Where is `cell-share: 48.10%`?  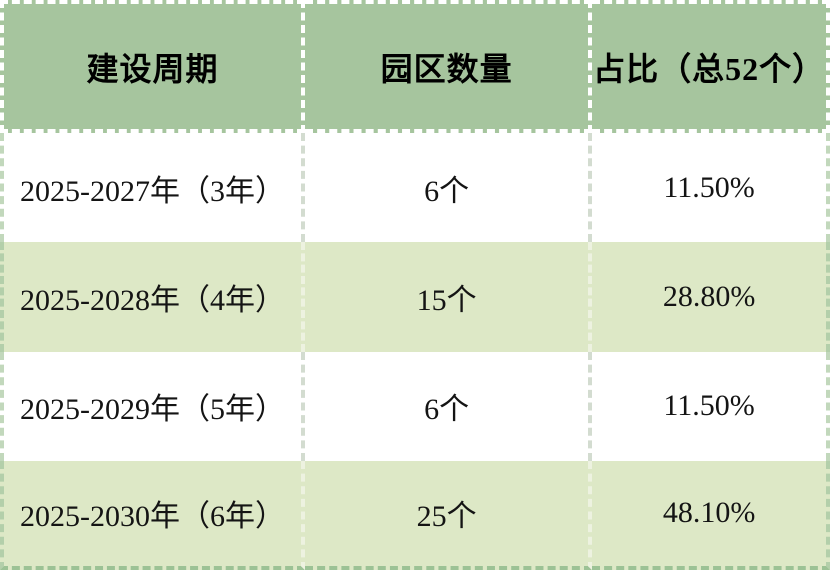 cell-share: 48.10% is located at coordinates (711, 515).